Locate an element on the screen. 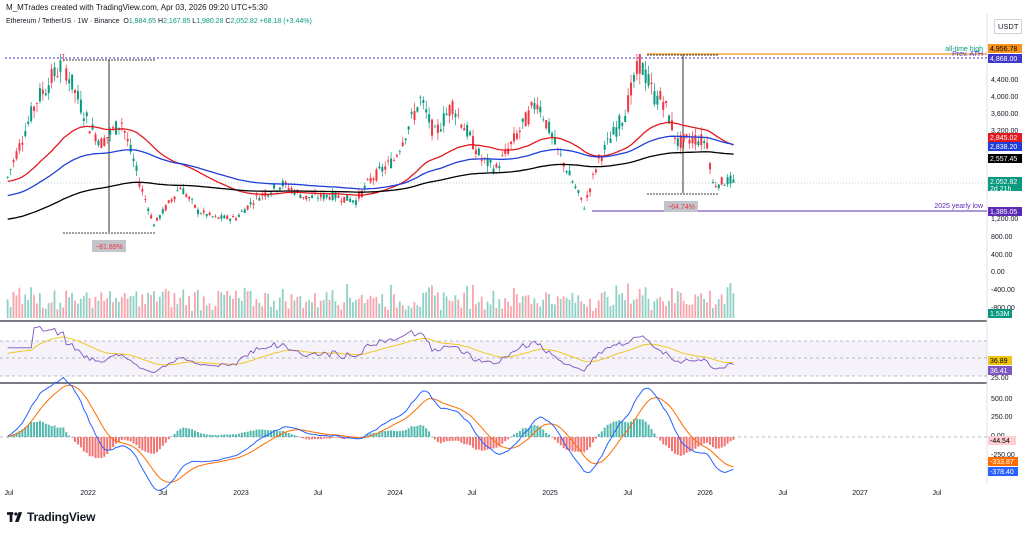 The height and width of the screenshot is (535, 1033). close-label: C is located at coordinates (228, 21).